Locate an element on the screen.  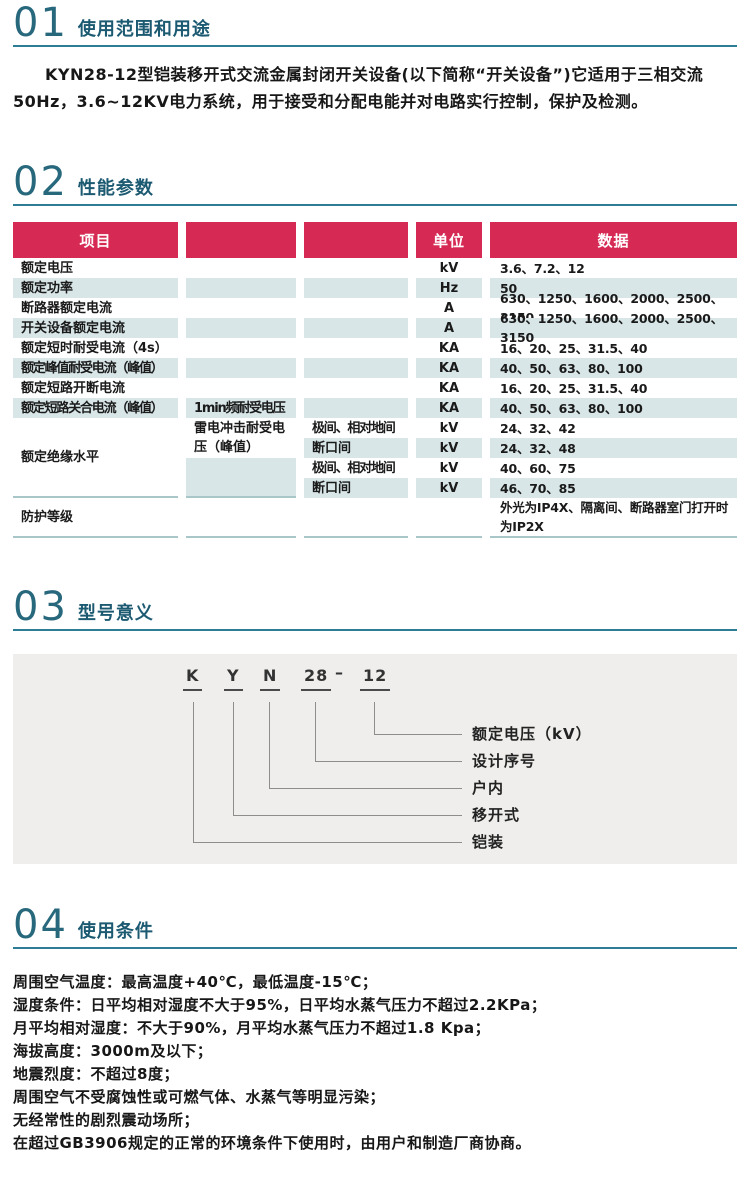
table-header-cell: 项目 is located at coordinates (95, 240).